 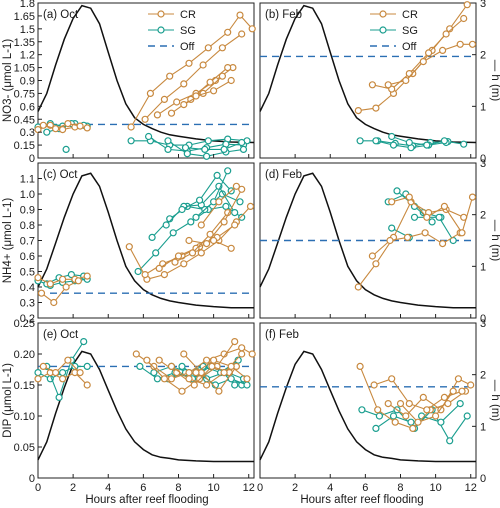 I want to click on h-tick-label: 3, so click(x=483, y=5).